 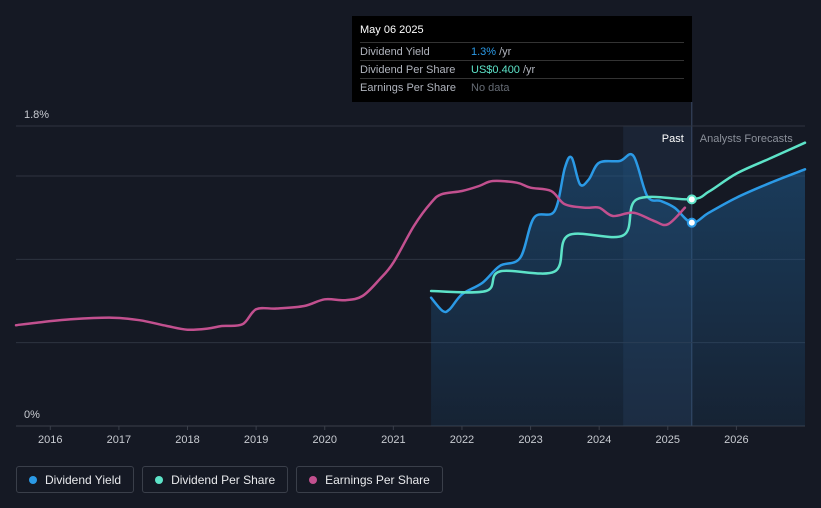 I want to click on tooltip-value: US$0.400, so click(x=495, y=69).